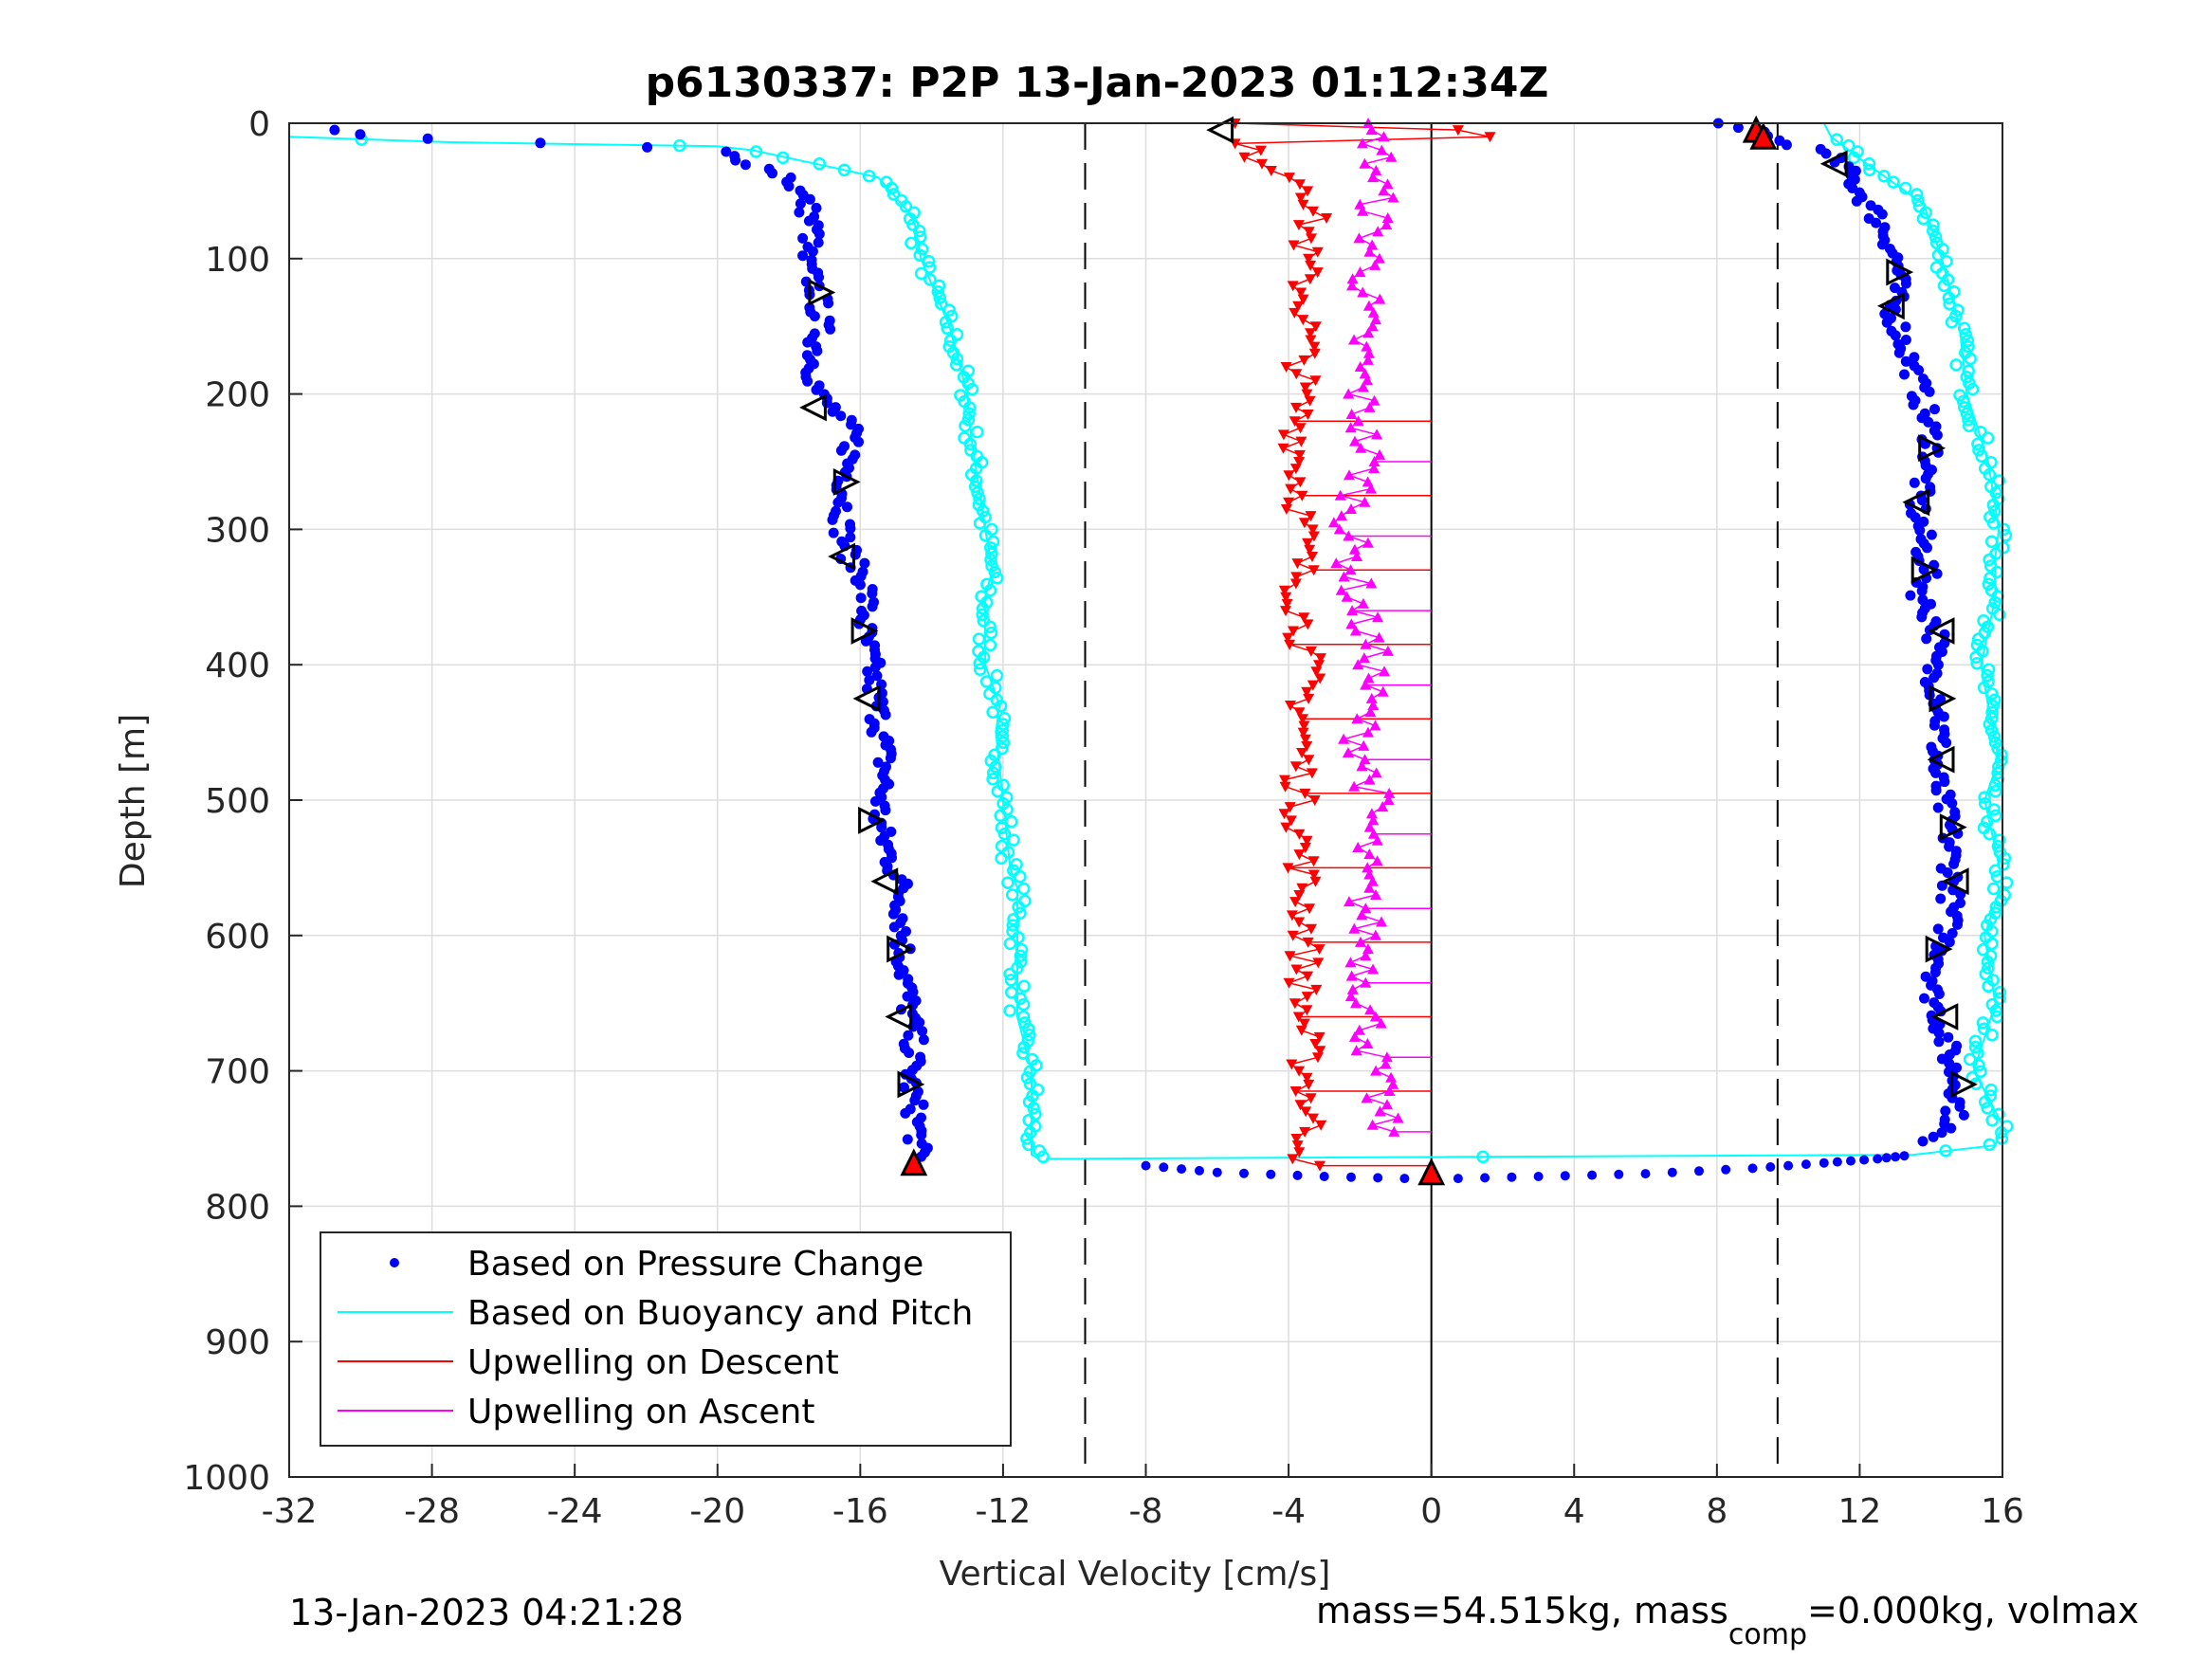  Describe the element at coordinates (237, 1072) in the screenshot. I see `y-tick-label: 700` at that location.